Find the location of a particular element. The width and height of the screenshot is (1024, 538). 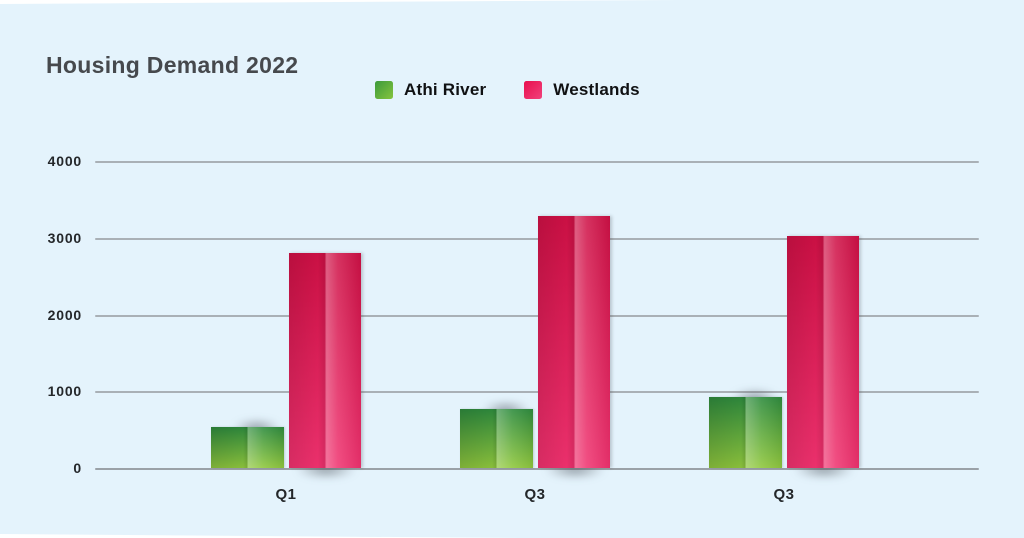

y-axis-tick-label: 0 is located at coordinates (77, 468).